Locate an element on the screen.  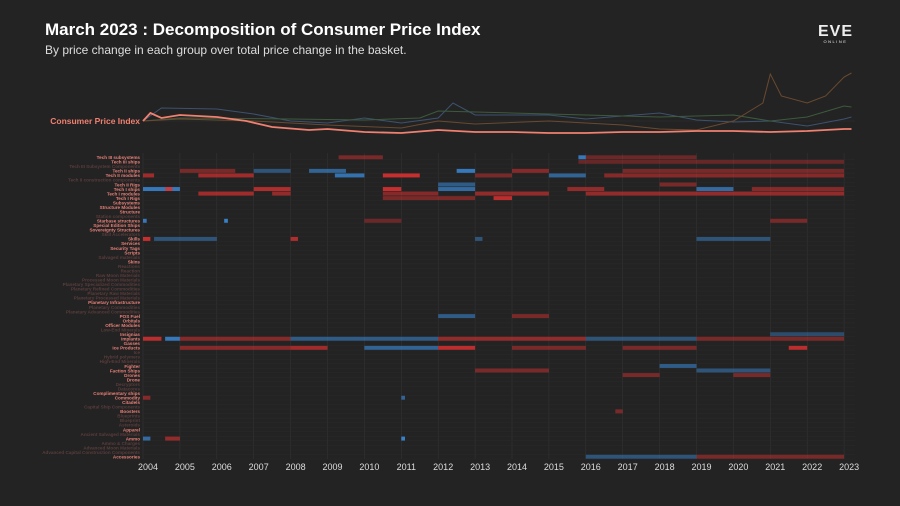
row-label: Skills is located at coordinates (134, 239).